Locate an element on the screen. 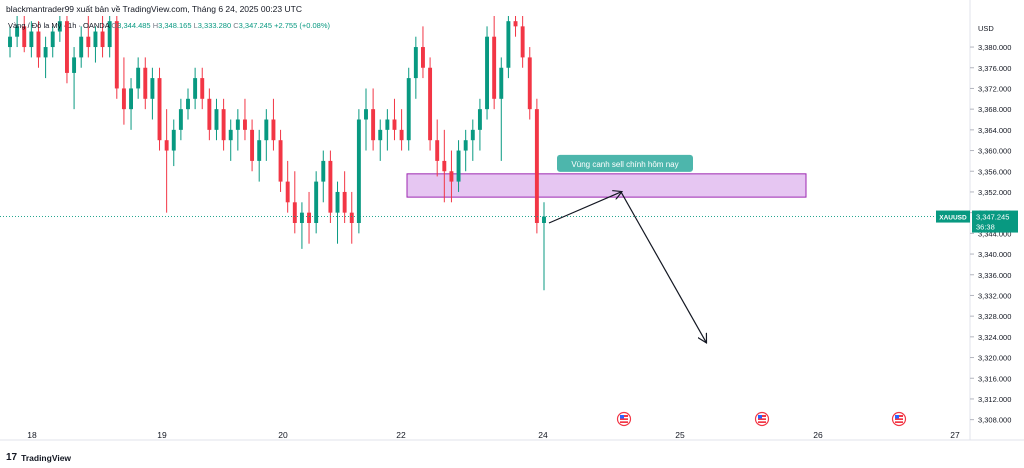  price-tick-label: 3,308.000 is located at coordinates (994, 420).